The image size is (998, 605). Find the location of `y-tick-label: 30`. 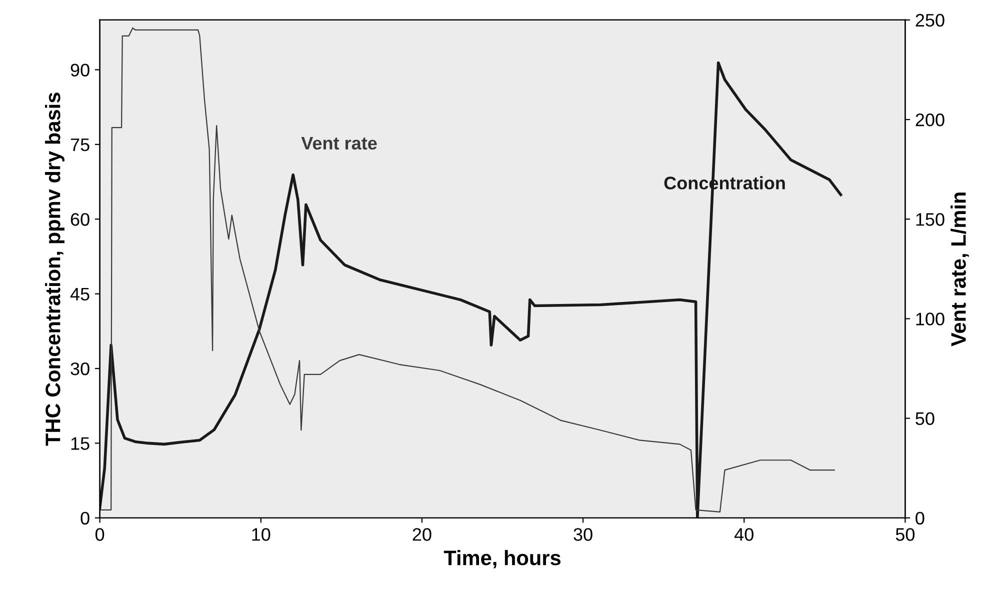

y-tick-label: 30 is located at coordinates (80, 369).